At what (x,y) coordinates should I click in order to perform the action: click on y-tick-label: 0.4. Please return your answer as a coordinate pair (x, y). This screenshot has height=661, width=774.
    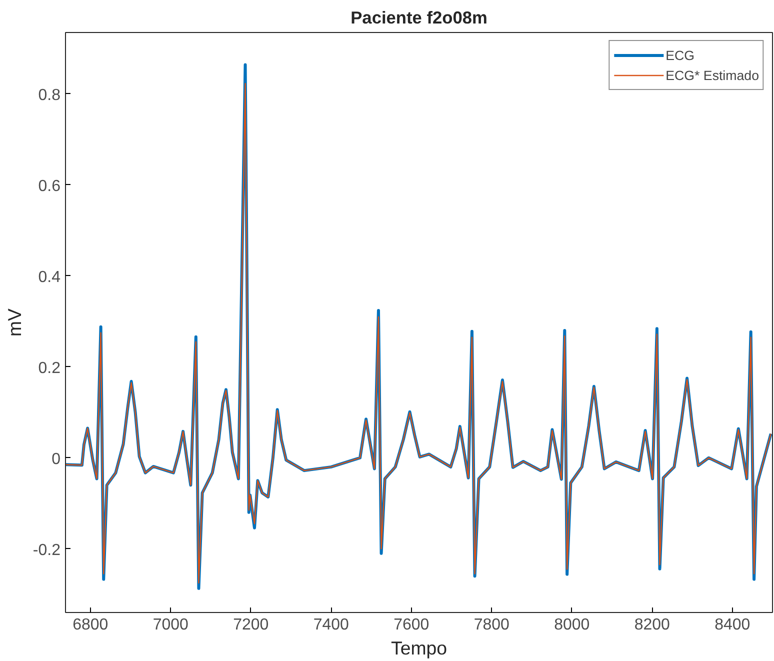
    Looking at the image, I should click on (49, 277).